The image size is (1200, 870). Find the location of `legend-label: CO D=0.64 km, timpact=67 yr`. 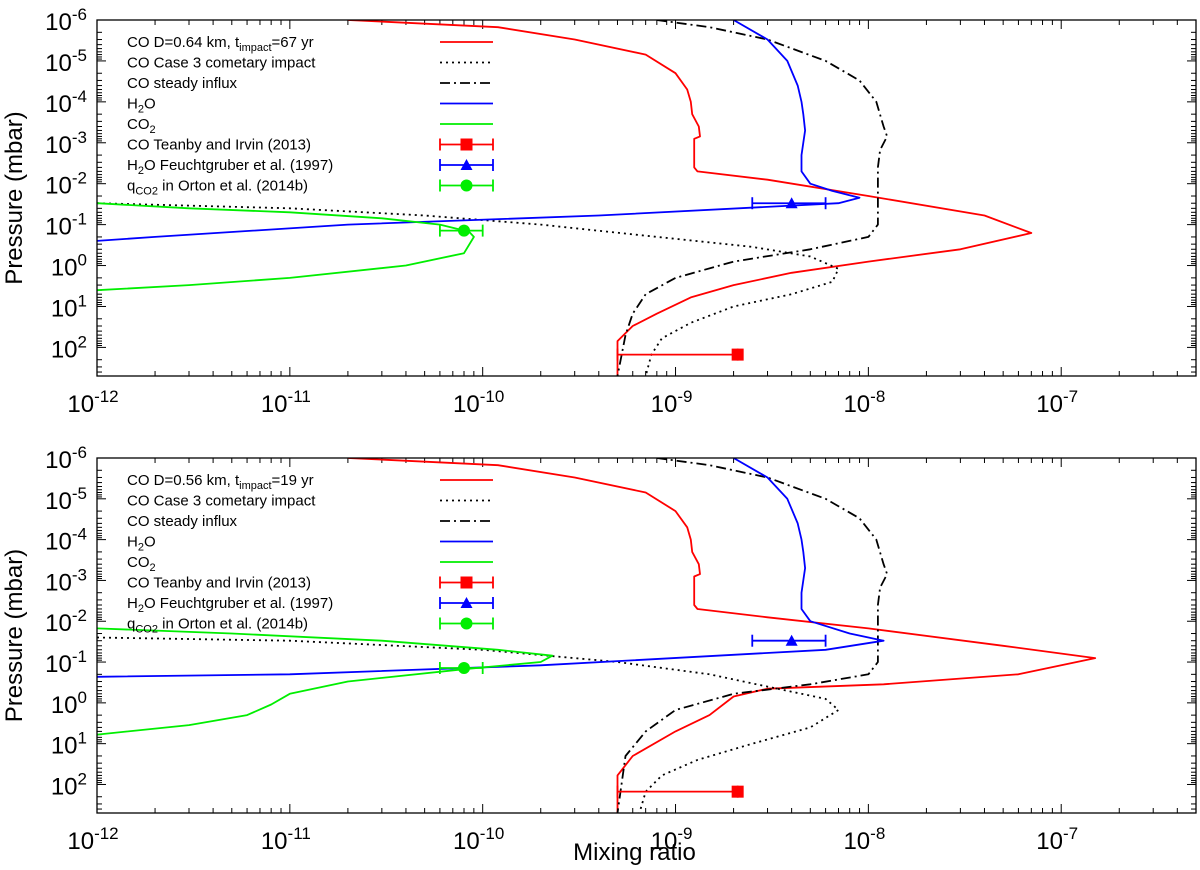

legend-label: CO D=0.64 km, timpact=67 yr is located at coordinates (220, 44).